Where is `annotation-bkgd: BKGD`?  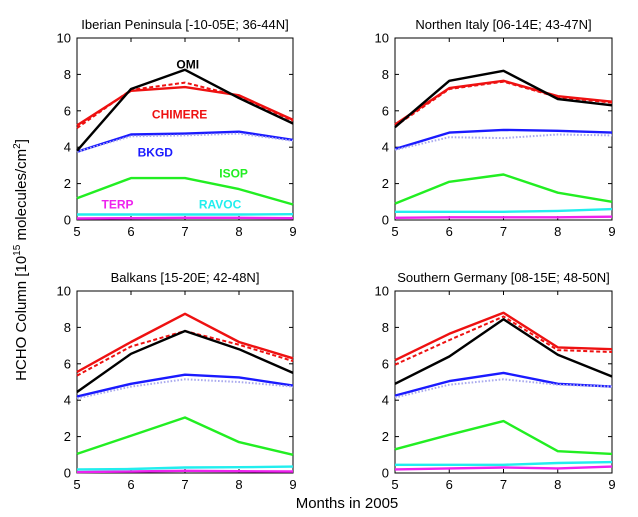
annotation-bkgd: BKGD is located at coordinates (156, 153).